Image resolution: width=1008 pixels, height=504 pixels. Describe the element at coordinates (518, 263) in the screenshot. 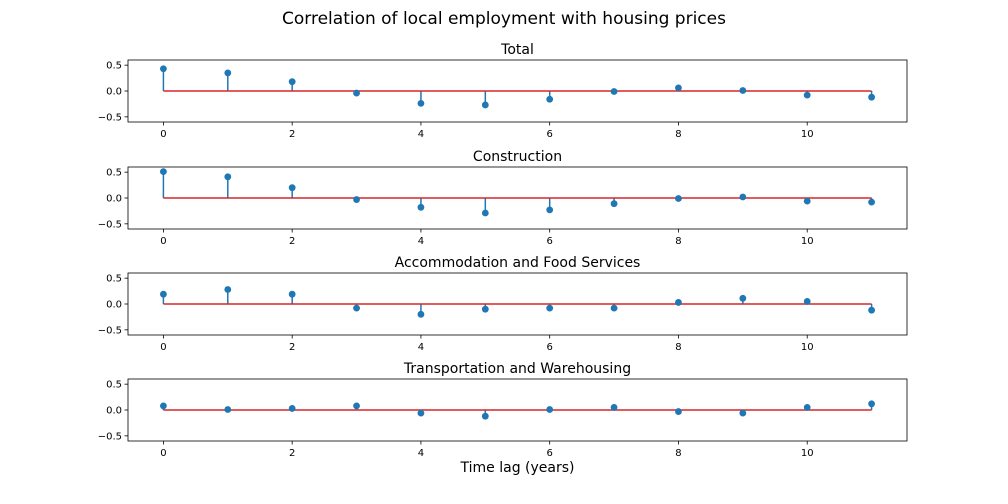

I see `subplot-title: Accommodation and Food Services` at that location.